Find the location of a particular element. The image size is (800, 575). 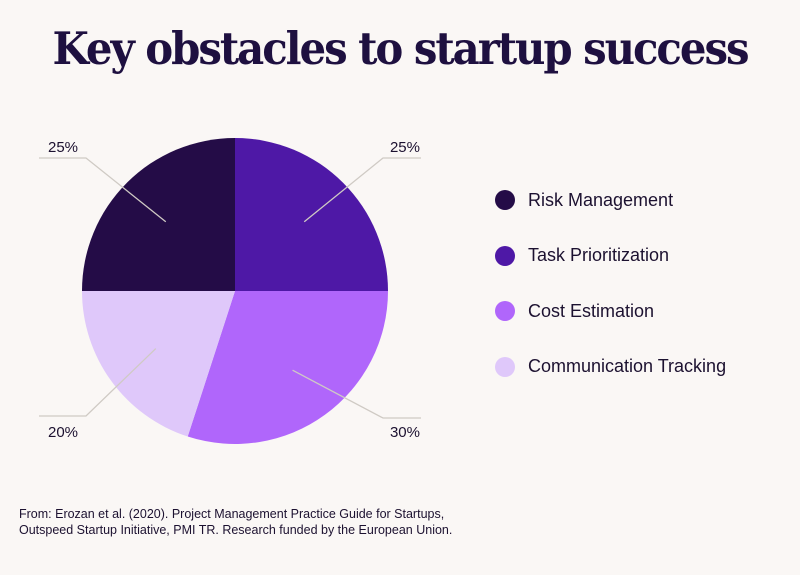

legend-item-risk-management: Risk Management is located at coordinates (610, 200).